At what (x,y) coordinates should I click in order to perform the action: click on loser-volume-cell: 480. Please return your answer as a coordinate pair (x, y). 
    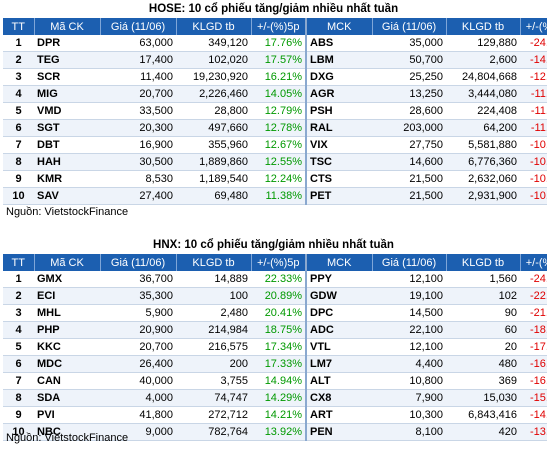
    Looking at the image, I should click on (483, 364).